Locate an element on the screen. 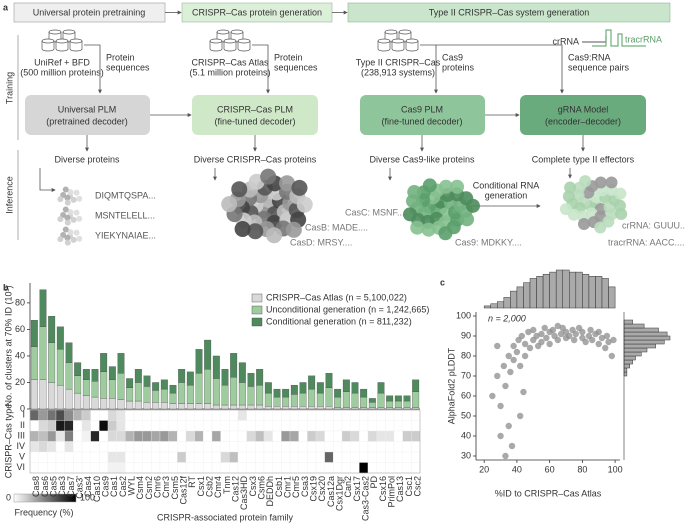  x-tick-label: Csb2 is located at coordinates (210, 486).